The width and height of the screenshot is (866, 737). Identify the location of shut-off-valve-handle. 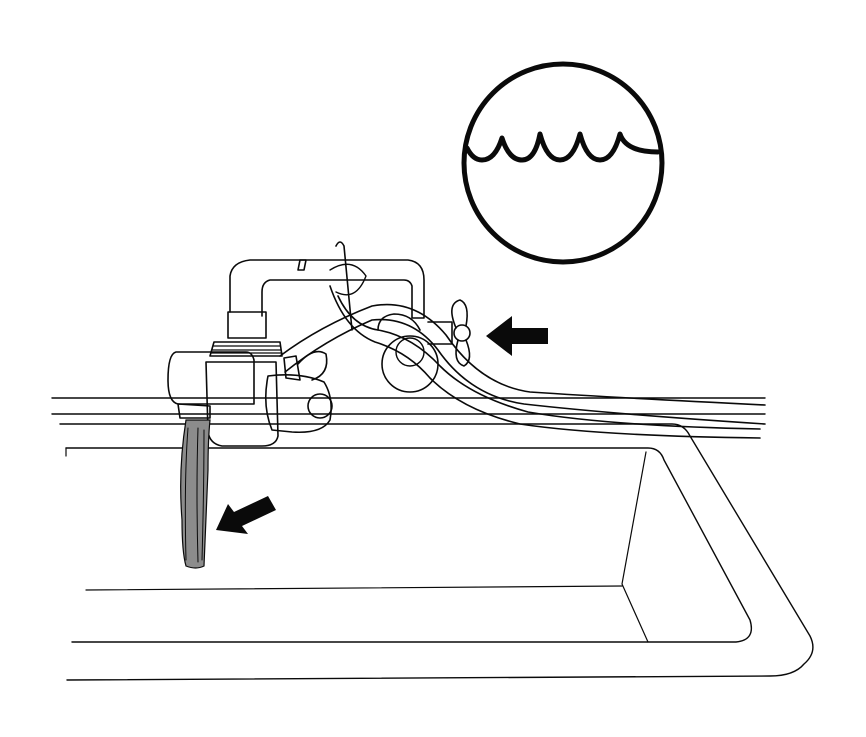
(461, 333).